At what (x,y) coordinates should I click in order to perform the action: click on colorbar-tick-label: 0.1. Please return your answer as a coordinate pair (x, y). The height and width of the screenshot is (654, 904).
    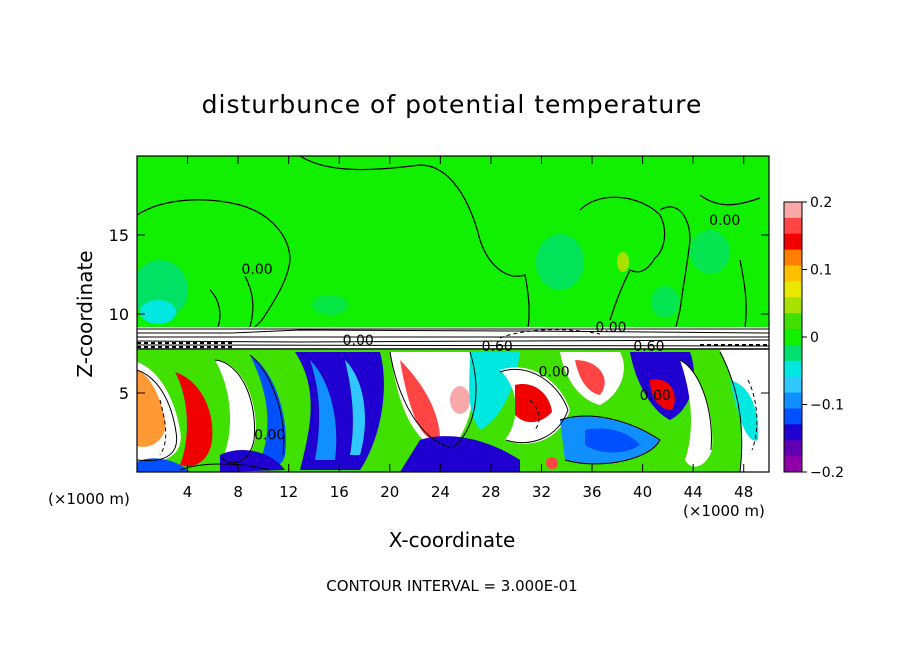
    Looking at the image, I should click on (821, 271).